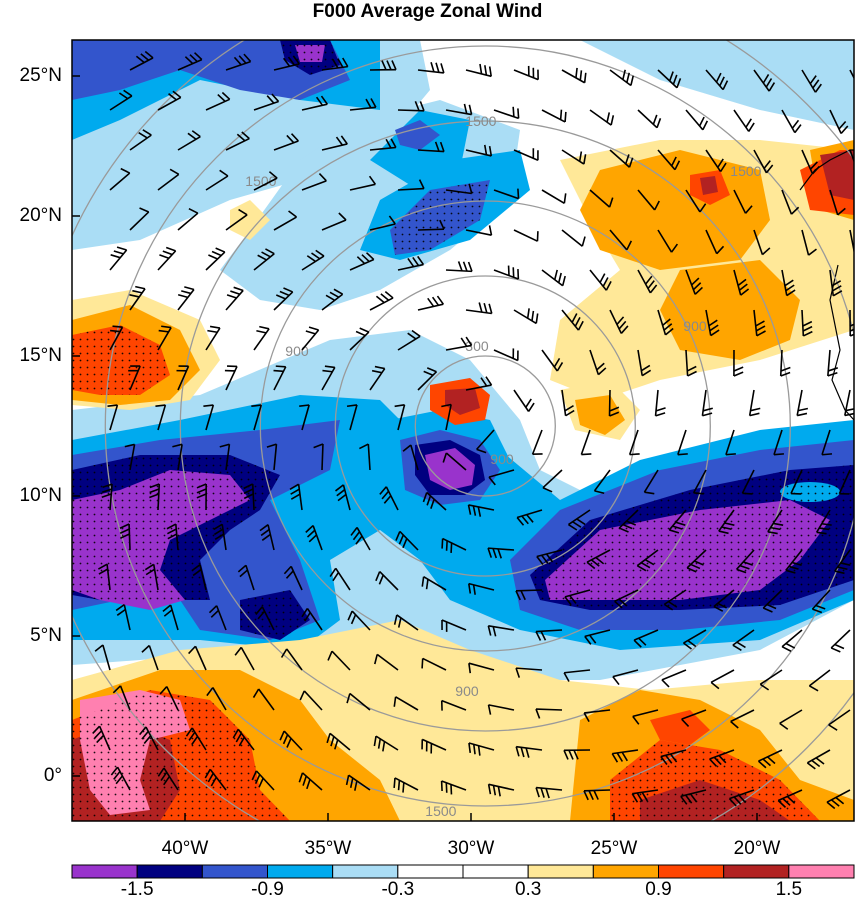  What do you see at coordinates (31, 216) in the screenshot?
I see `latitude-label: 20°N` at bounding box center [31, 216].